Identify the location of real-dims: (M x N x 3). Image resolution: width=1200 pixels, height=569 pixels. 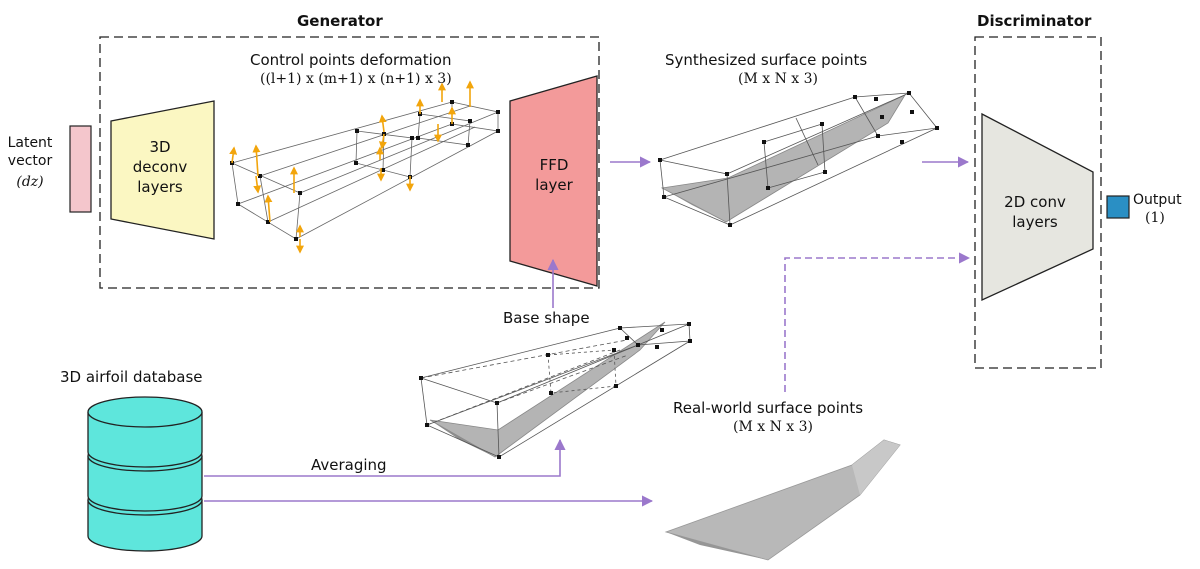
(773, 427).